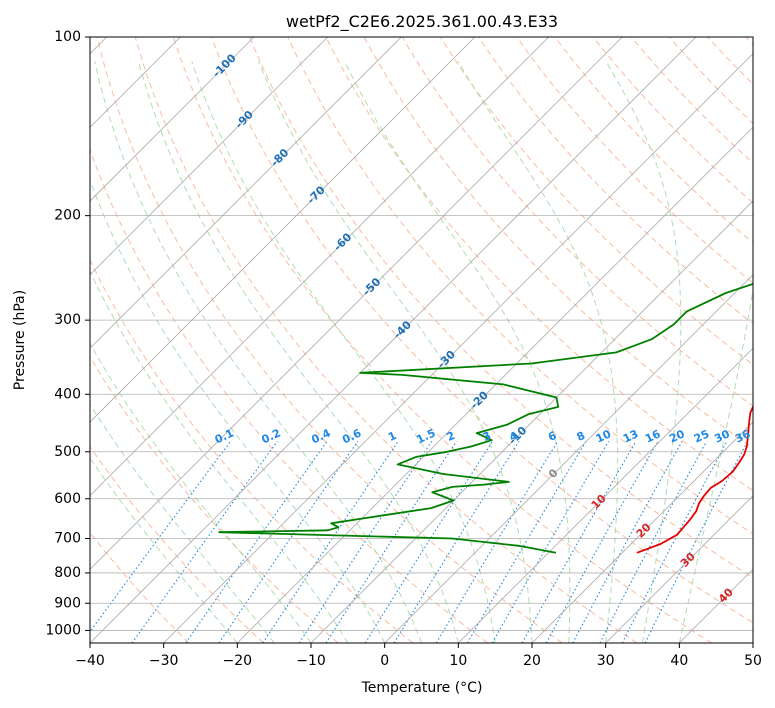 The image size is (775, 708). Describe the element at coordinates (422, 688) in the screenshot. I see `x-axis-label: Temperature (°C)` at that location.